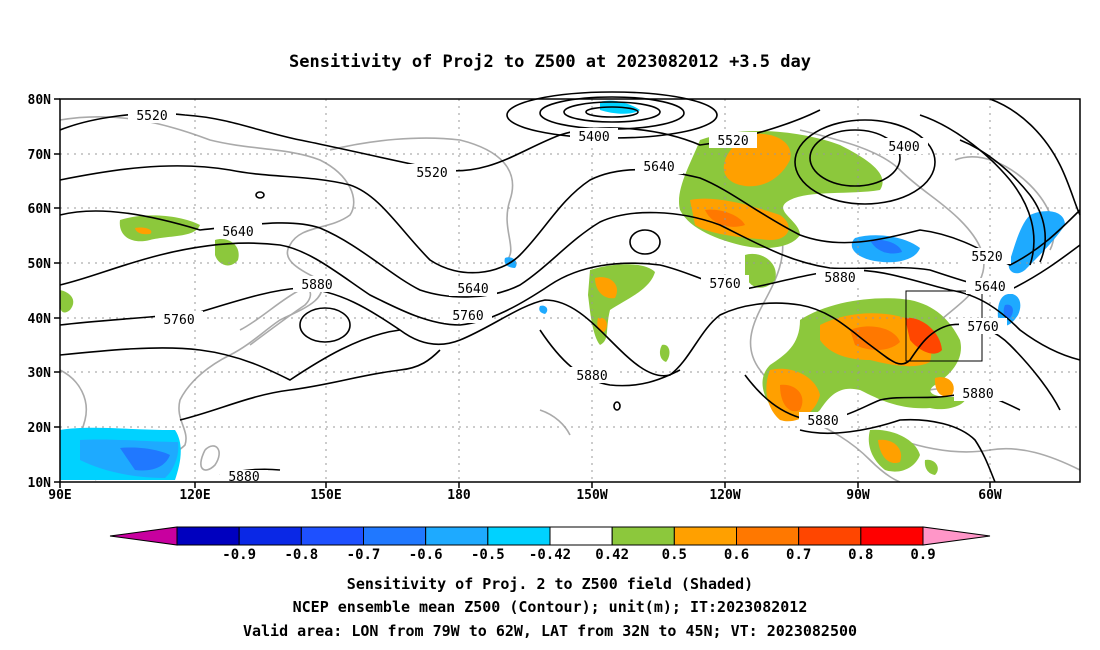 The image size is (1100, 650). What do you see at coordinates (525, 495) in the screenshot?
I see `longitude-labels: 90E 120E 150E 180 150W 120W 90W 60W` at bounding box center [525, 495].